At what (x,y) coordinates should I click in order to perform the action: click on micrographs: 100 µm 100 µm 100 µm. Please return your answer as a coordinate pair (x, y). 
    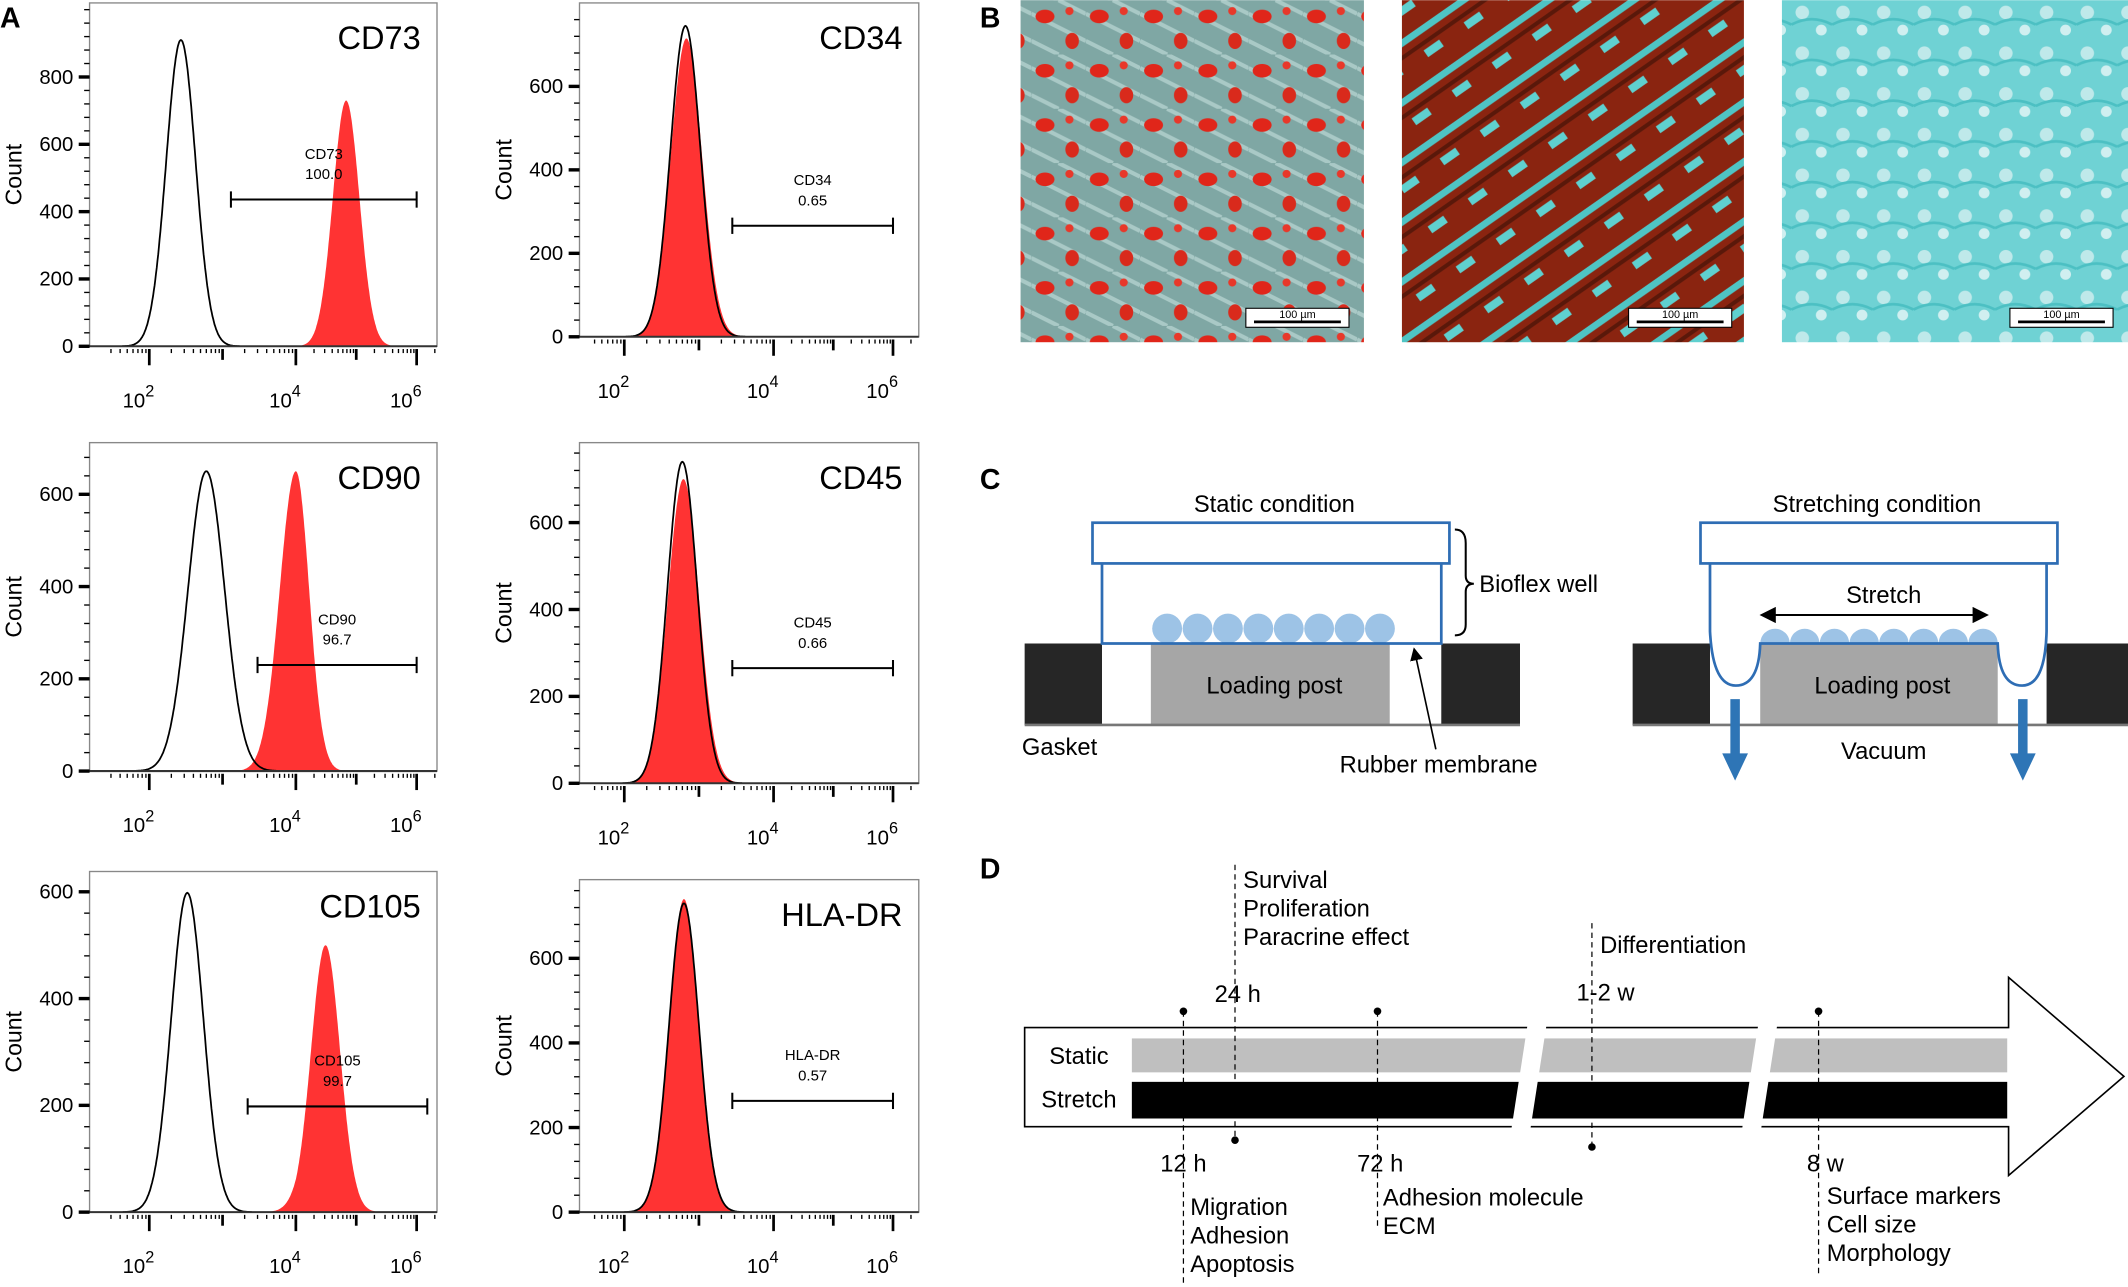
    Looking at the image, I should click on (1574, 171).